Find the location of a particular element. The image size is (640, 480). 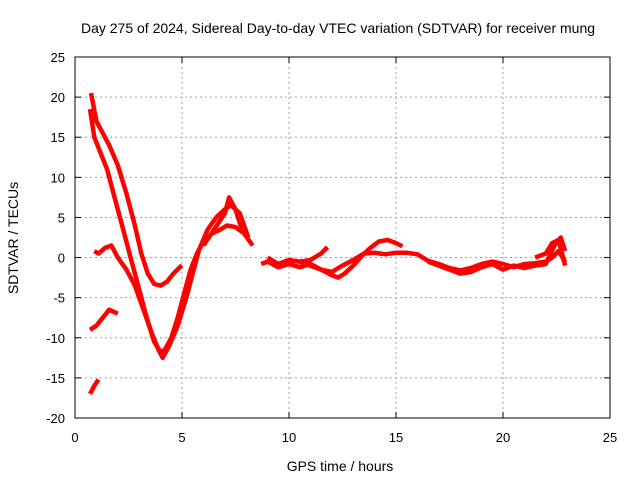

x-tick-label: 25 is located at coordinates (610, 437).